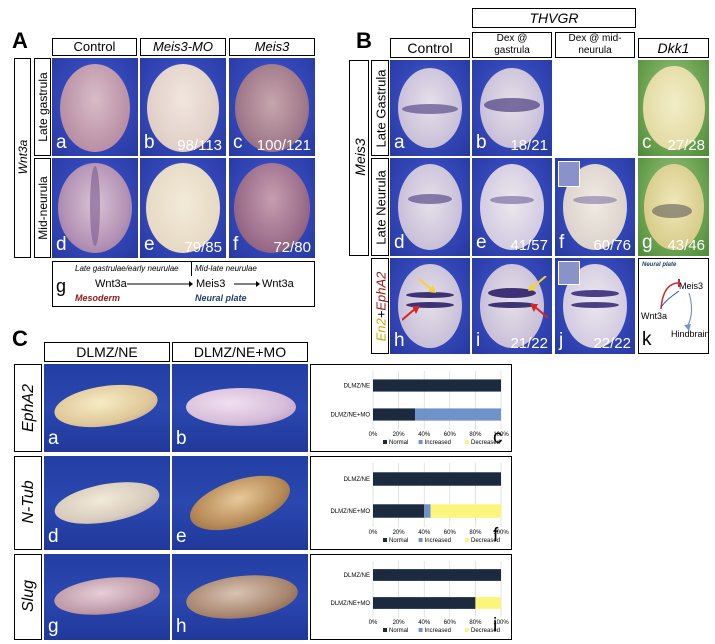 The image size is (715, 644). What do you see at coordinates (149, 142) in the screenshot?
I see `panel-a-b-letter: b` at bounding box center [149, 142].